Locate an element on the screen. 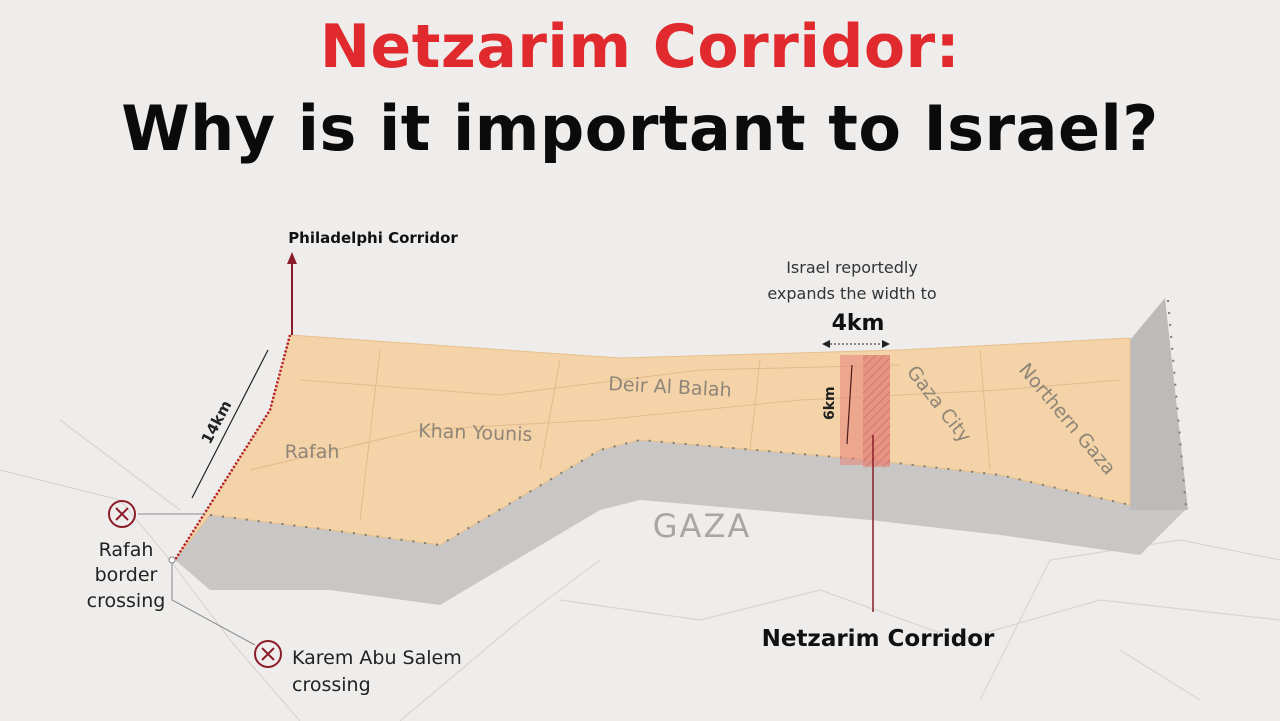 The height and width of the screenshot is (721, 1280). netzarim-label: Netzarim Corridor is located at coordinates (878, 639).